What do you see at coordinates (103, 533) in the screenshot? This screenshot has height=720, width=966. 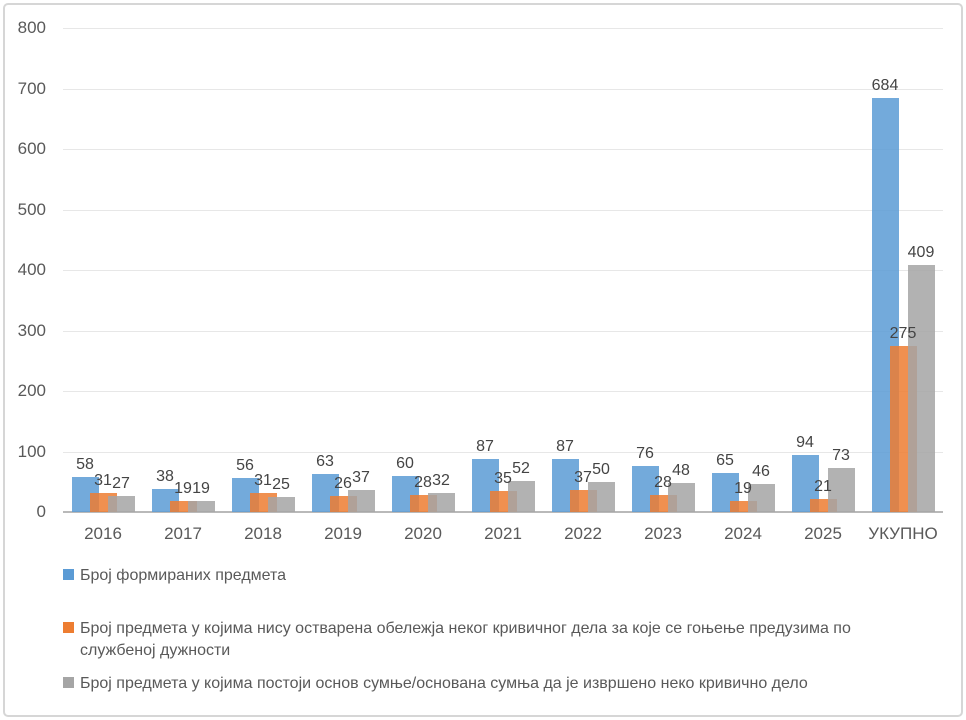 I see `x-axis-label: 2016` at bounding box center [103, 533].